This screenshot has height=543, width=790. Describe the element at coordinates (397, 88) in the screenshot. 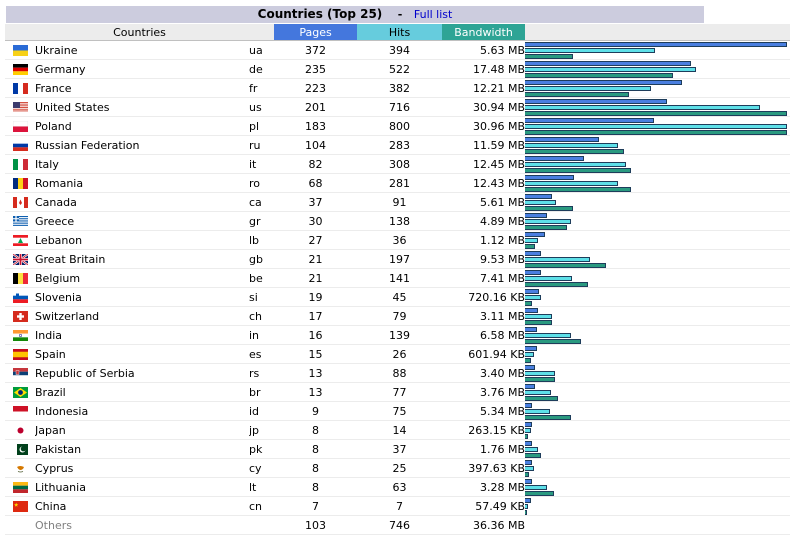

I see `table-row: France fr 223 382 12.21 MB` at that location.